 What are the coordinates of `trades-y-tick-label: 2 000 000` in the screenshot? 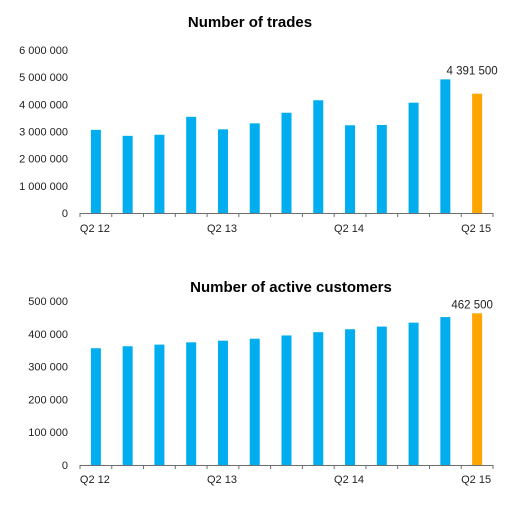 It's located at (43, 160).